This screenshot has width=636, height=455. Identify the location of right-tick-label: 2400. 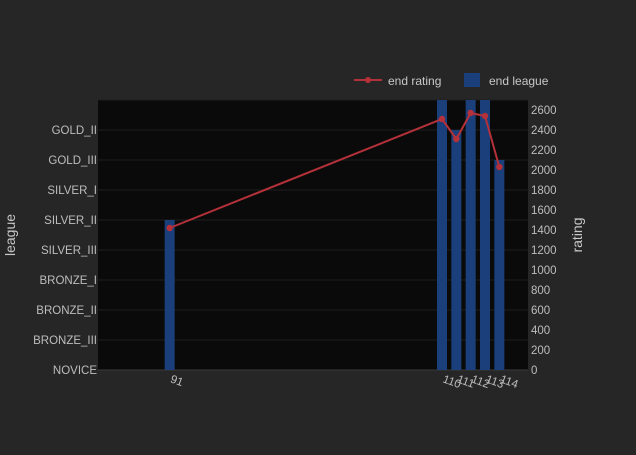
(544, 131).